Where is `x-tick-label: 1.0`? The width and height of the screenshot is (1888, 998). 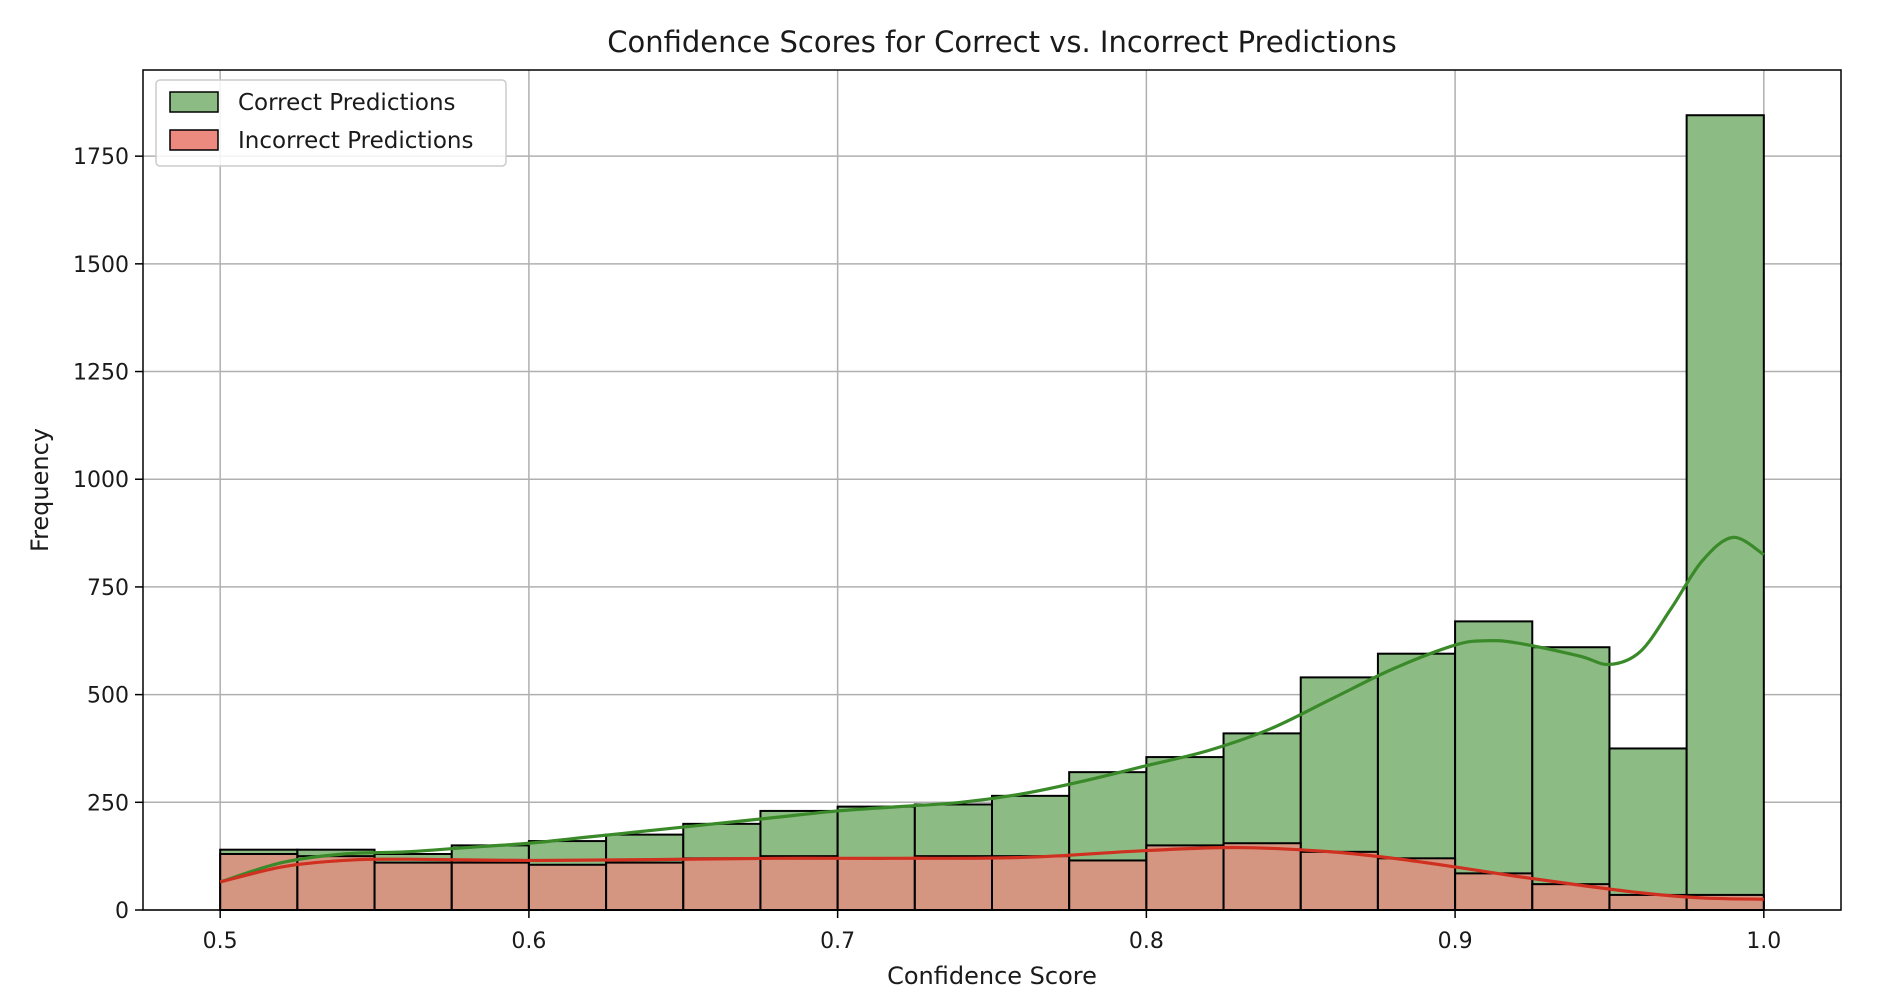 x-tick-label: 1.0 is located at coordinates (1763, 941).